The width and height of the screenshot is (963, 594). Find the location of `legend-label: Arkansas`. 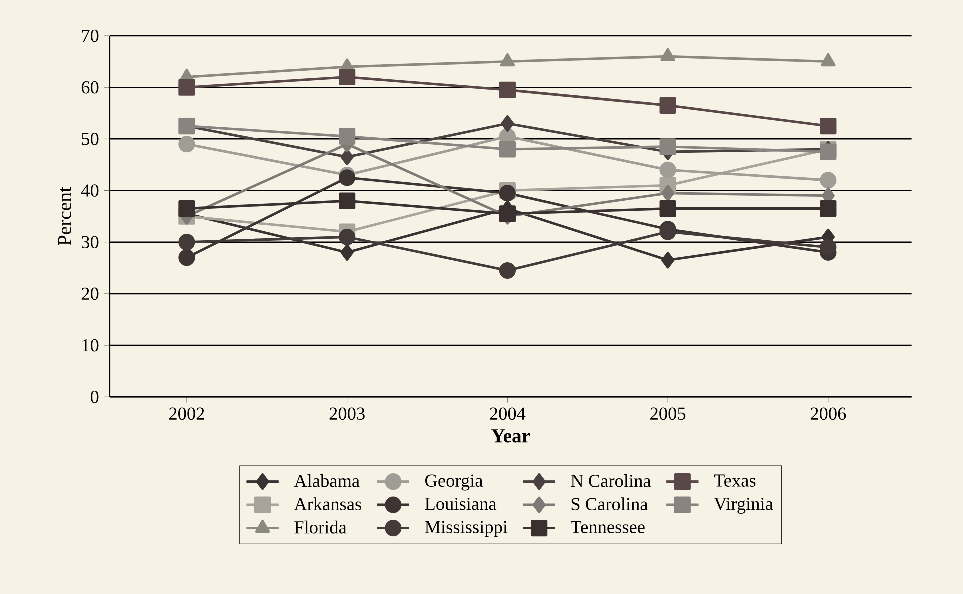

legend-label: Arkansas is located at coordinates (328, 504).